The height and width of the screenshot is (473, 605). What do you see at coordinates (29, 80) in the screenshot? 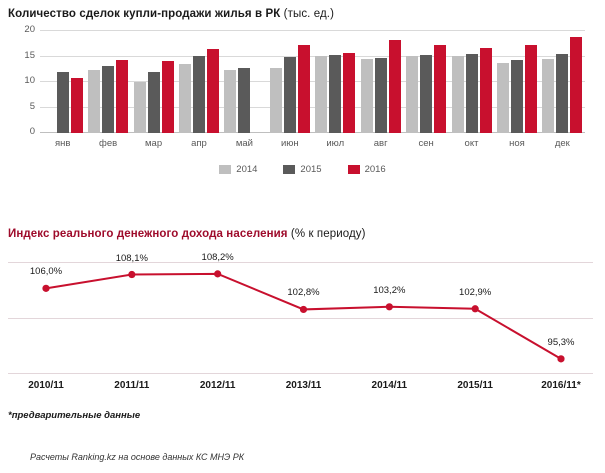
I see `y-tick-10: 10` at bounding box center [29, 80].